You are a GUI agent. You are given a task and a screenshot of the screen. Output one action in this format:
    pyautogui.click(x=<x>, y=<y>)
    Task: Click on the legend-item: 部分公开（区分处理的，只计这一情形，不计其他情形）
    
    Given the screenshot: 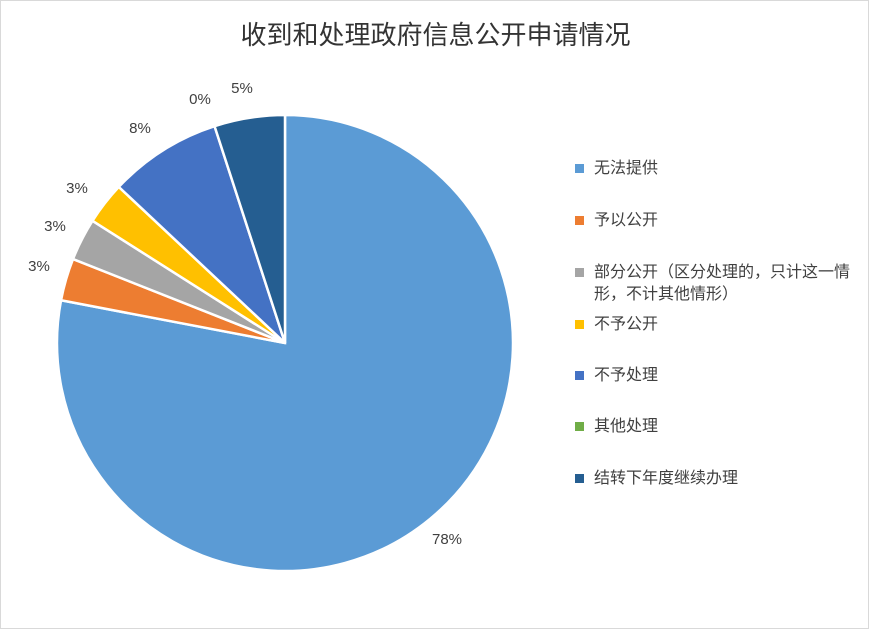 What is the action you would take?
    pyautogui.click(x=720, y=283)
    